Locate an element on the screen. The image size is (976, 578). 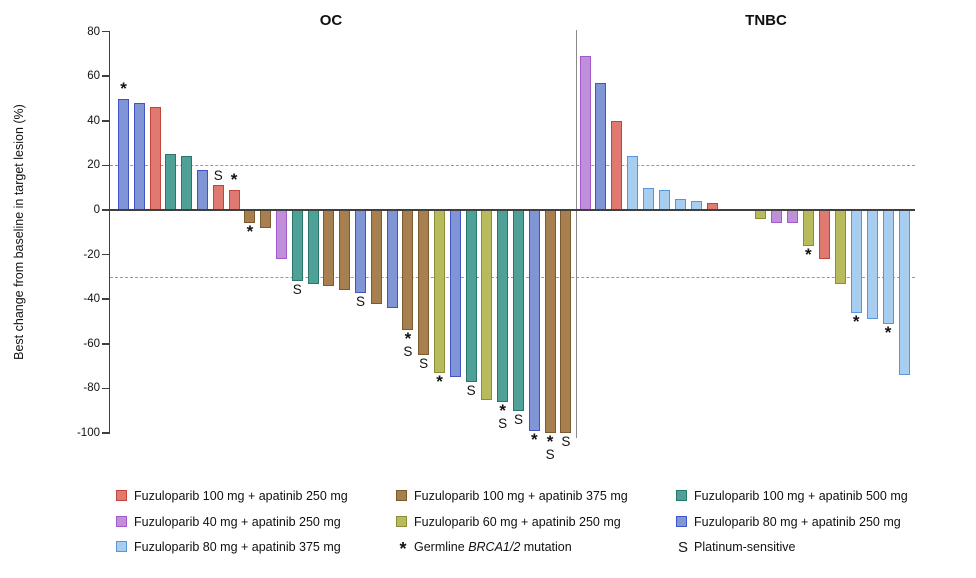
y-tick-label: 20 is located at coordinates (93, 165).